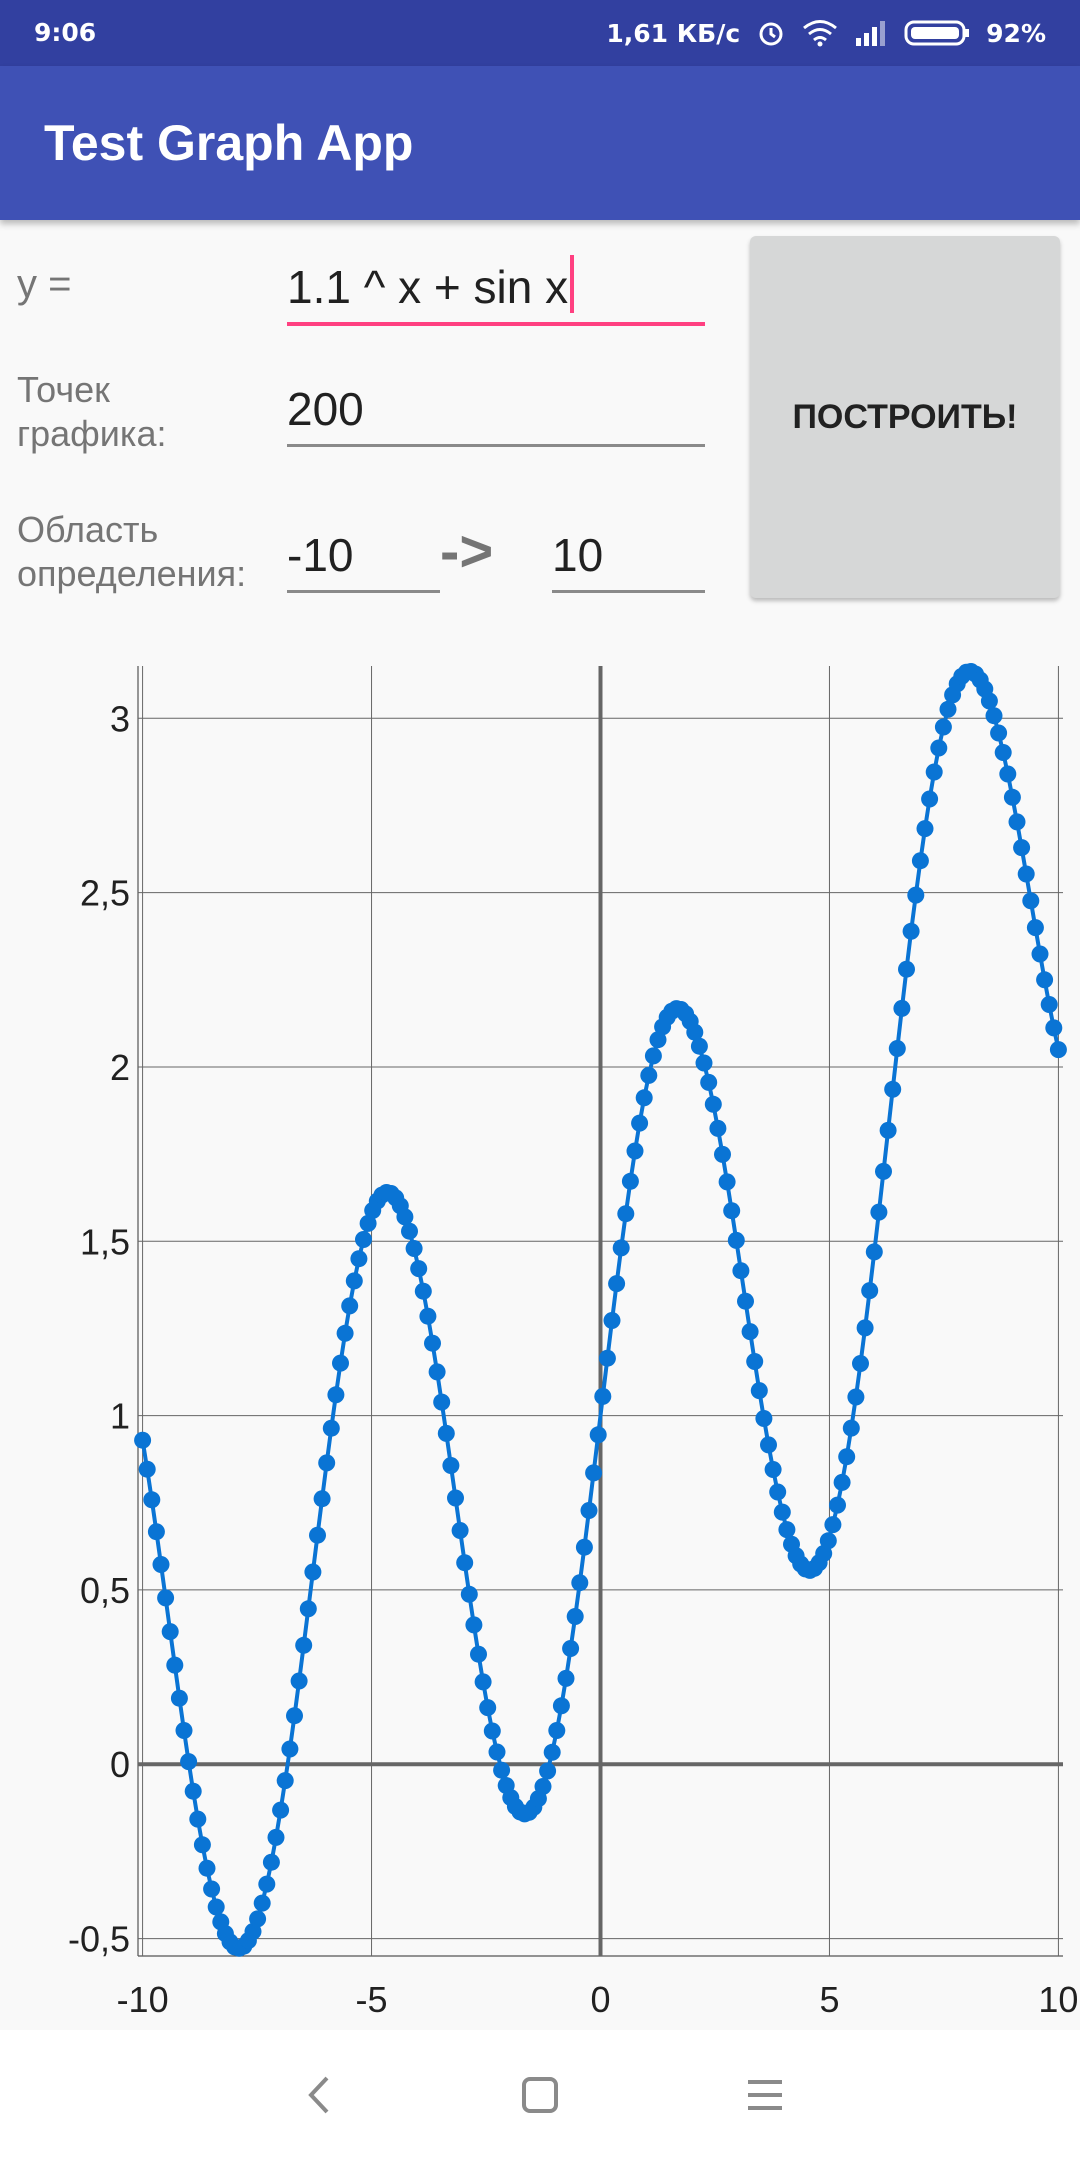 The height and width of the screenshot is (2160, 1080). I want to click on domain-to-value: 10, so click(578, 555).